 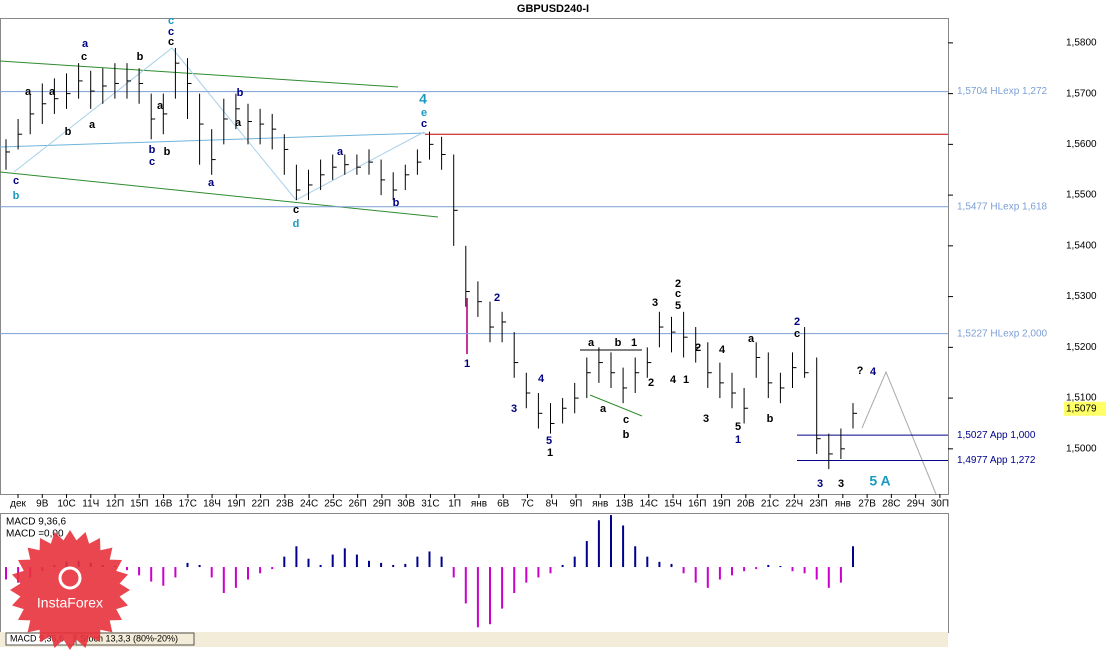 I want to click on x-tick-label: 16П, so click(x=697, y=504).